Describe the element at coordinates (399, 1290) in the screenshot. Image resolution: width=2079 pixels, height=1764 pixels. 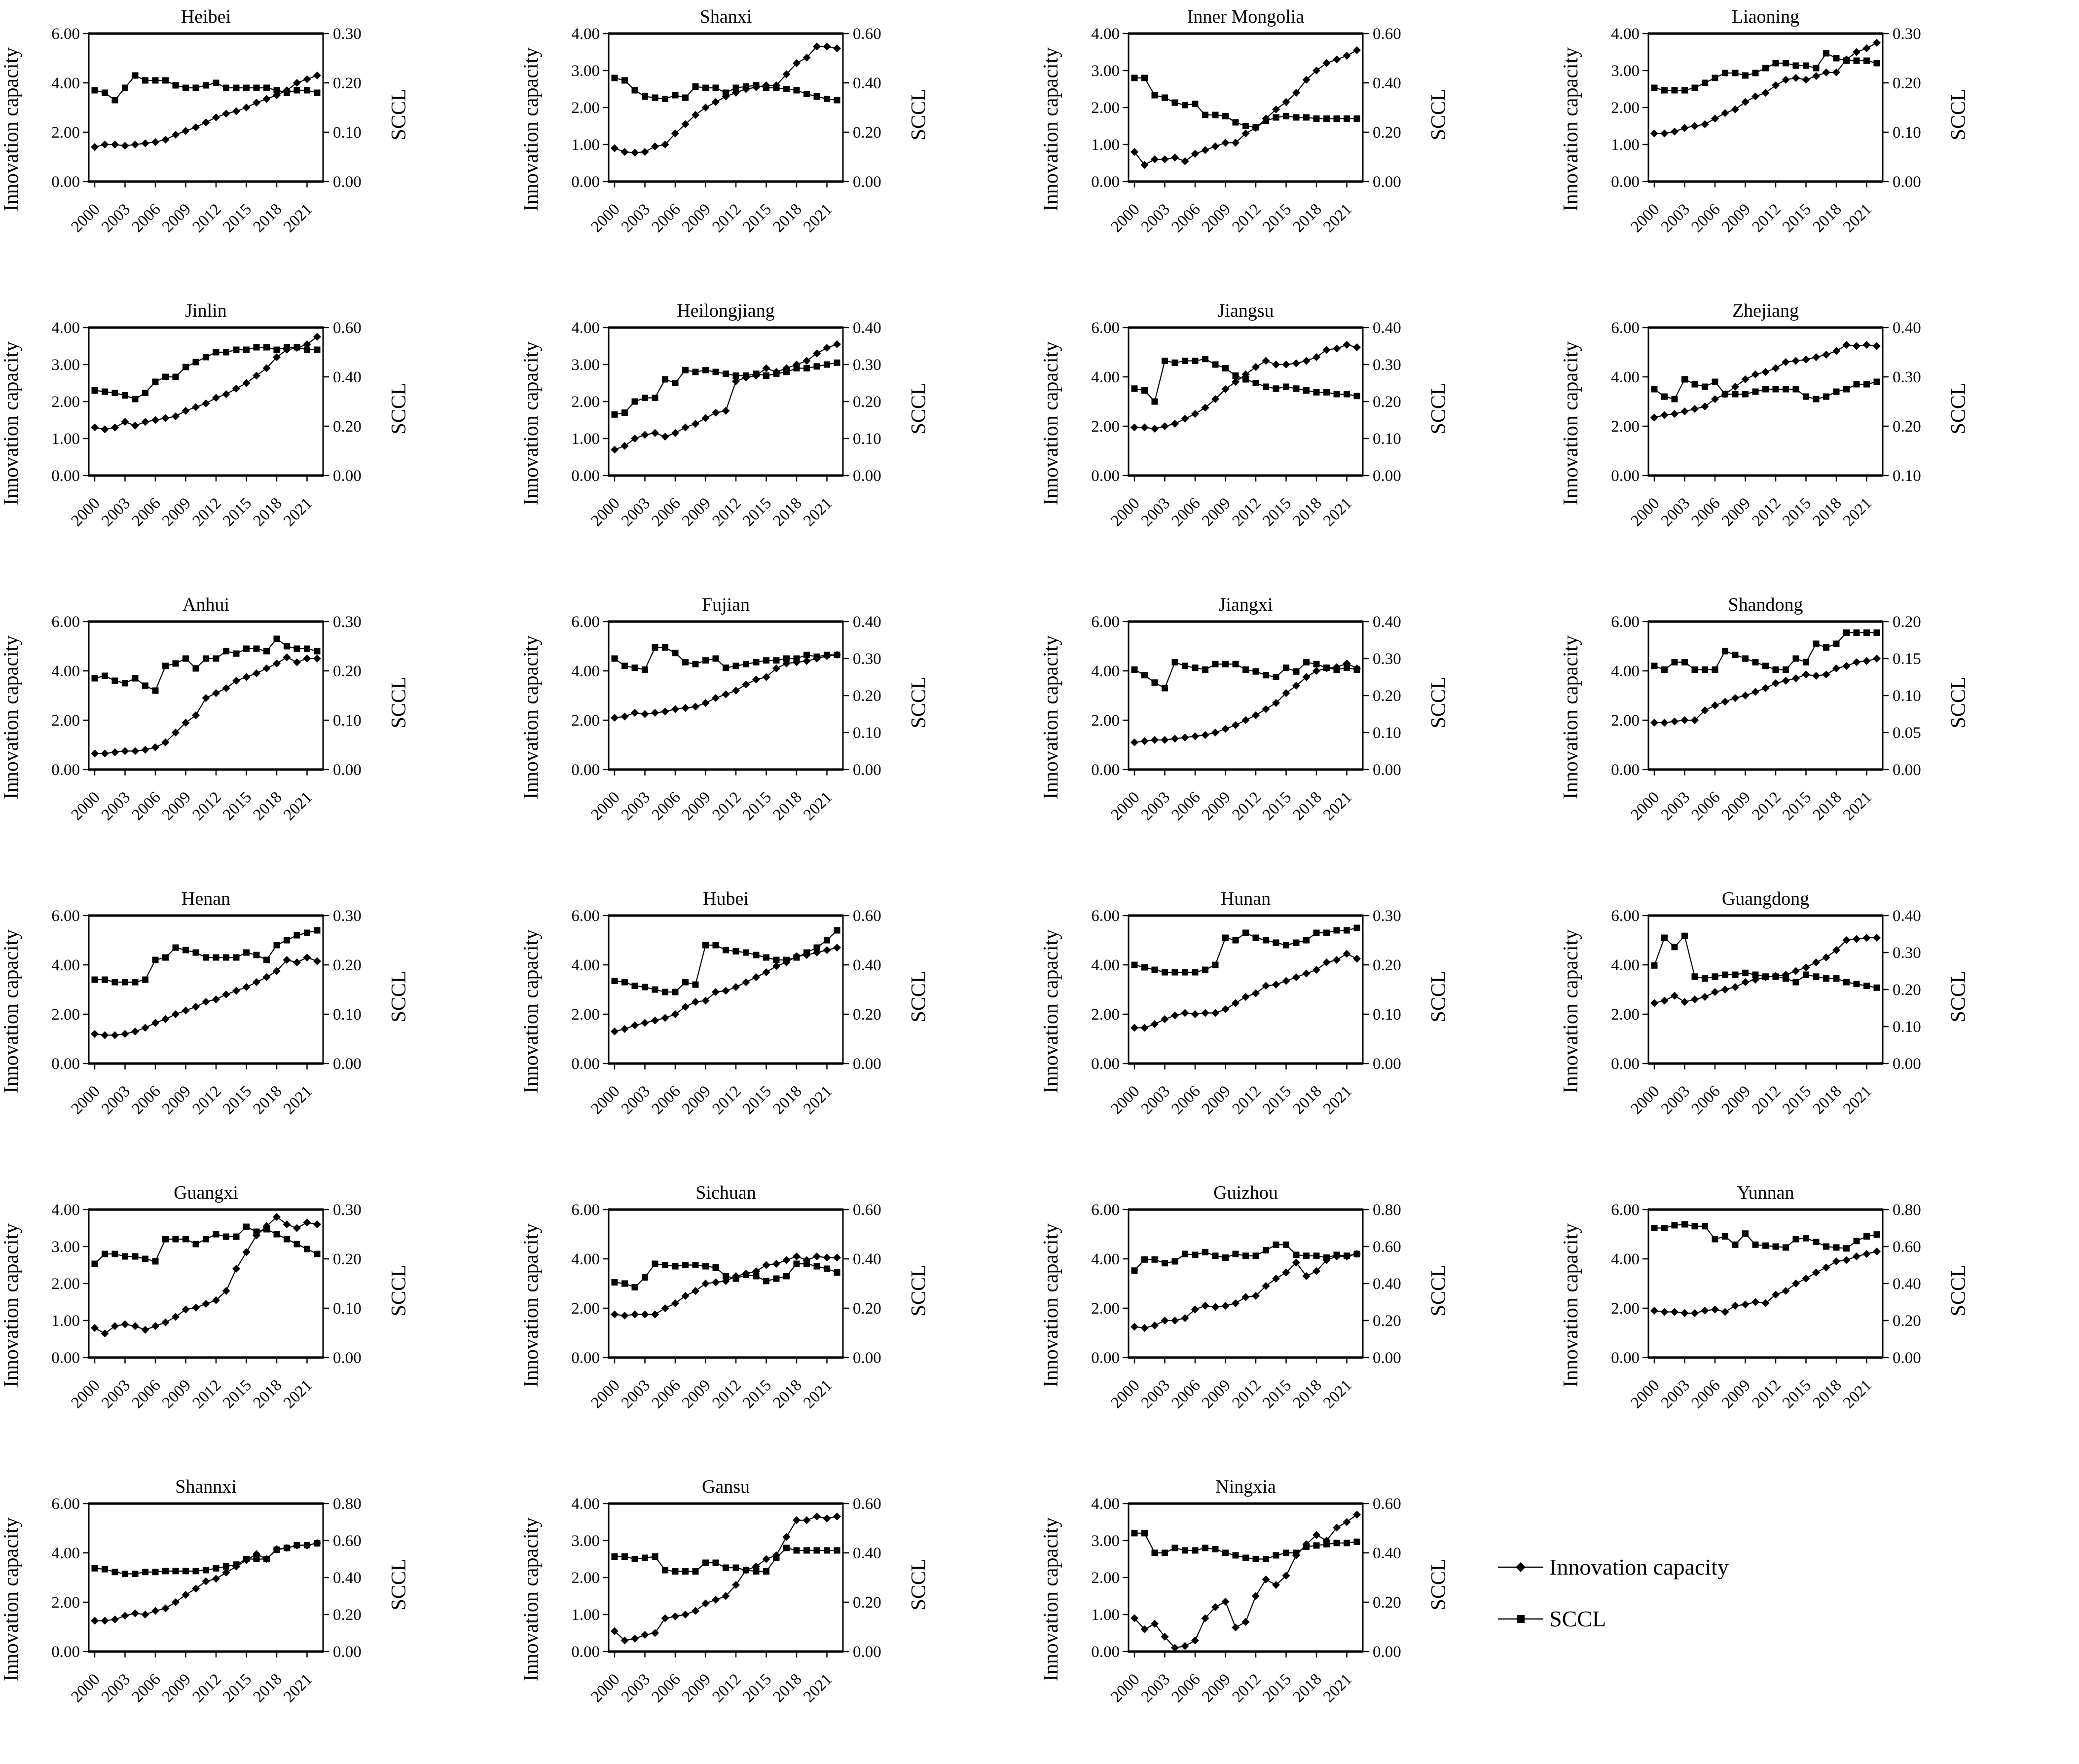
I see `right-axis-label: SCCL` at that location.